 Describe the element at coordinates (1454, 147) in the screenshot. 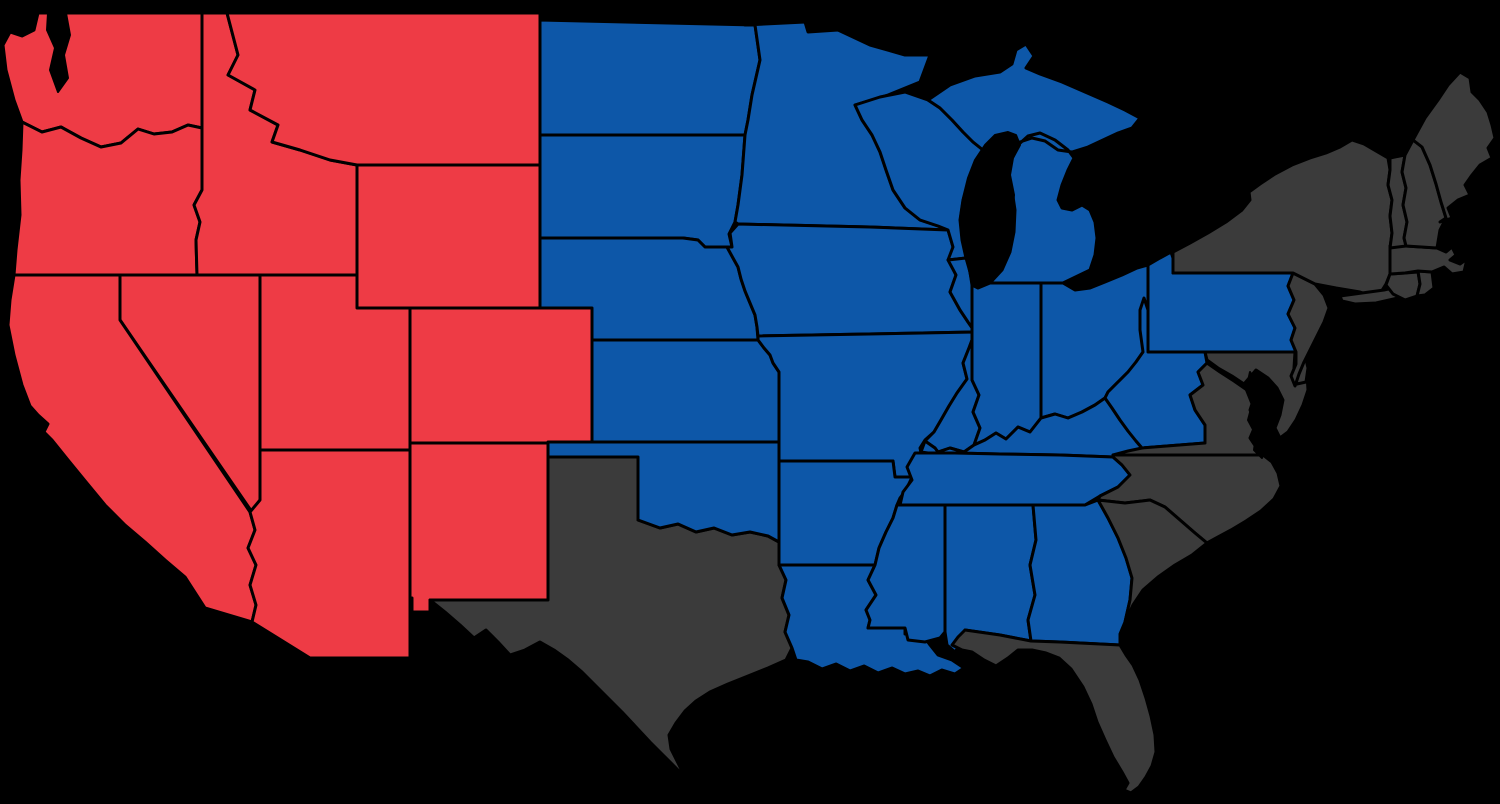

I see `state-me` at that location.